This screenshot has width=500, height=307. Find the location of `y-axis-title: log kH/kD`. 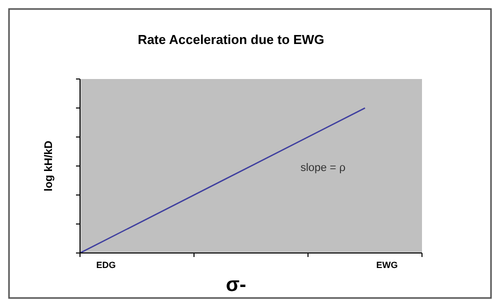

y-axis-title: log kH/kD is located at coordinates (49, 166).